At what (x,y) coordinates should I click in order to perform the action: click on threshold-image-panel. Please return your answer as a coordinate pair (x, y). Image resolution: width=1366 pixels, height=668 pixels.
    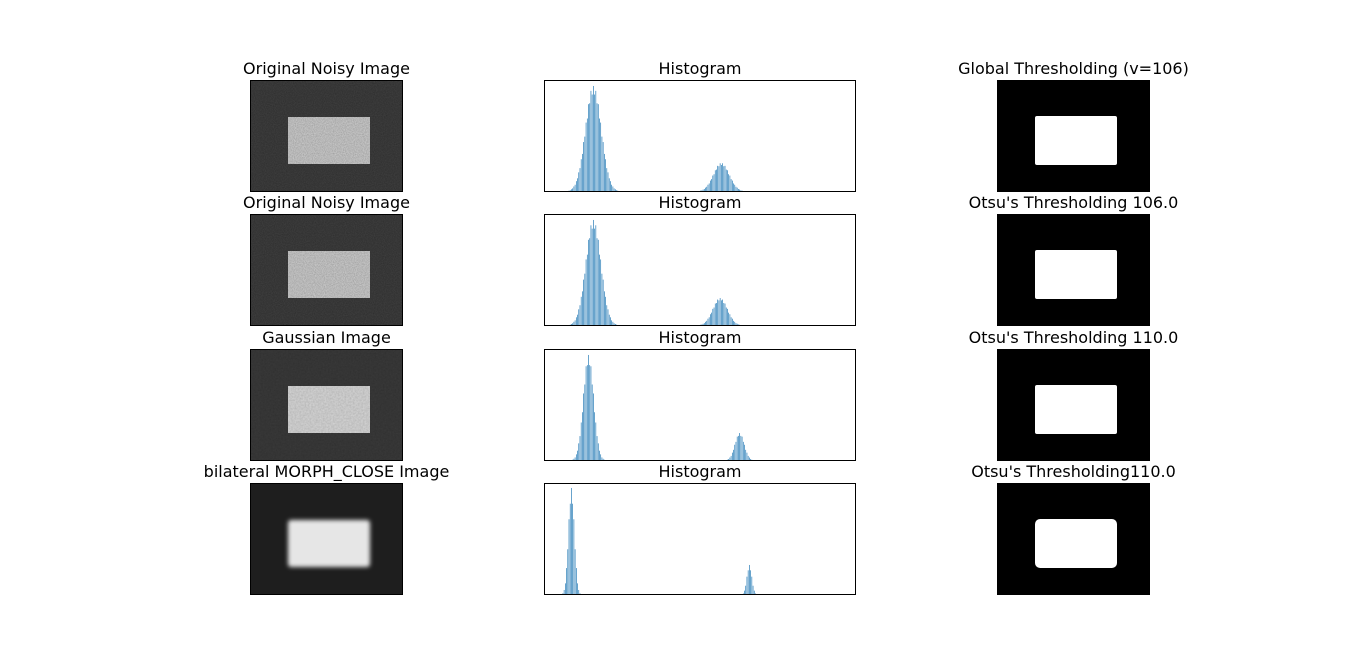
    Looking at the image, I should click on (1073, 270).